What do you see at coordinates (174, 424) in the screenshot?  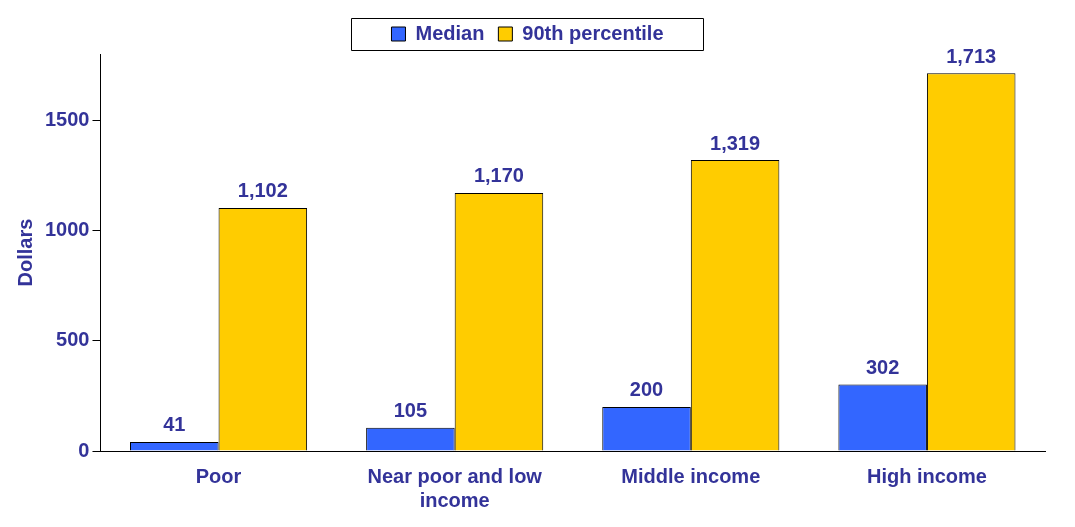 I see `data-label: 41` at bounding box center [174, 424].